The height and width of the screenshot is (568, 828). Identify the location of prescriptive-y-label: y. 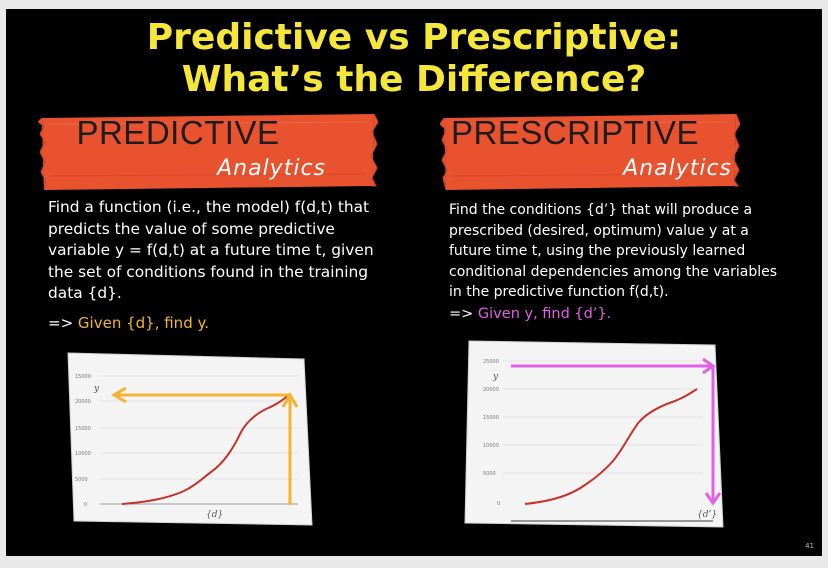
(495, 377).